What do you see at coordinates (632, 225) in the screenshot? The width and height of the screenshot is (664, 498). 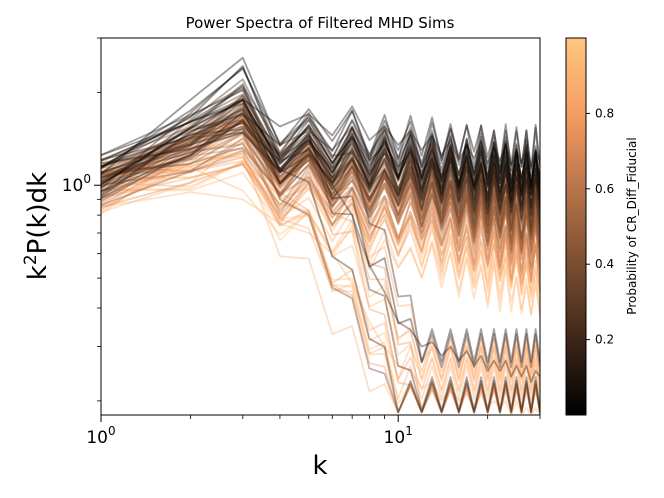 I see `colorbar-label: Probability of CR_Diff_Fiducial` at bounding box center [632, 225].